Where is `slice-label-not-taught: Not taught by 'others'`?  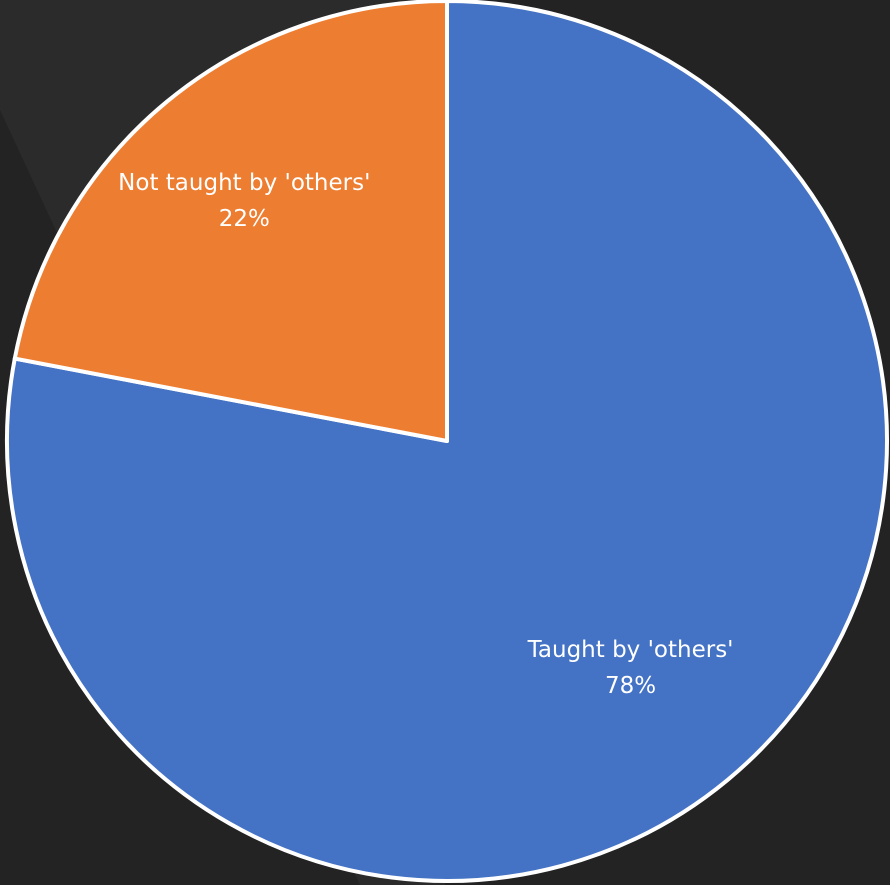 slice-label-not-taught: Not taught by 'others' is located at coordinates (244, 183).